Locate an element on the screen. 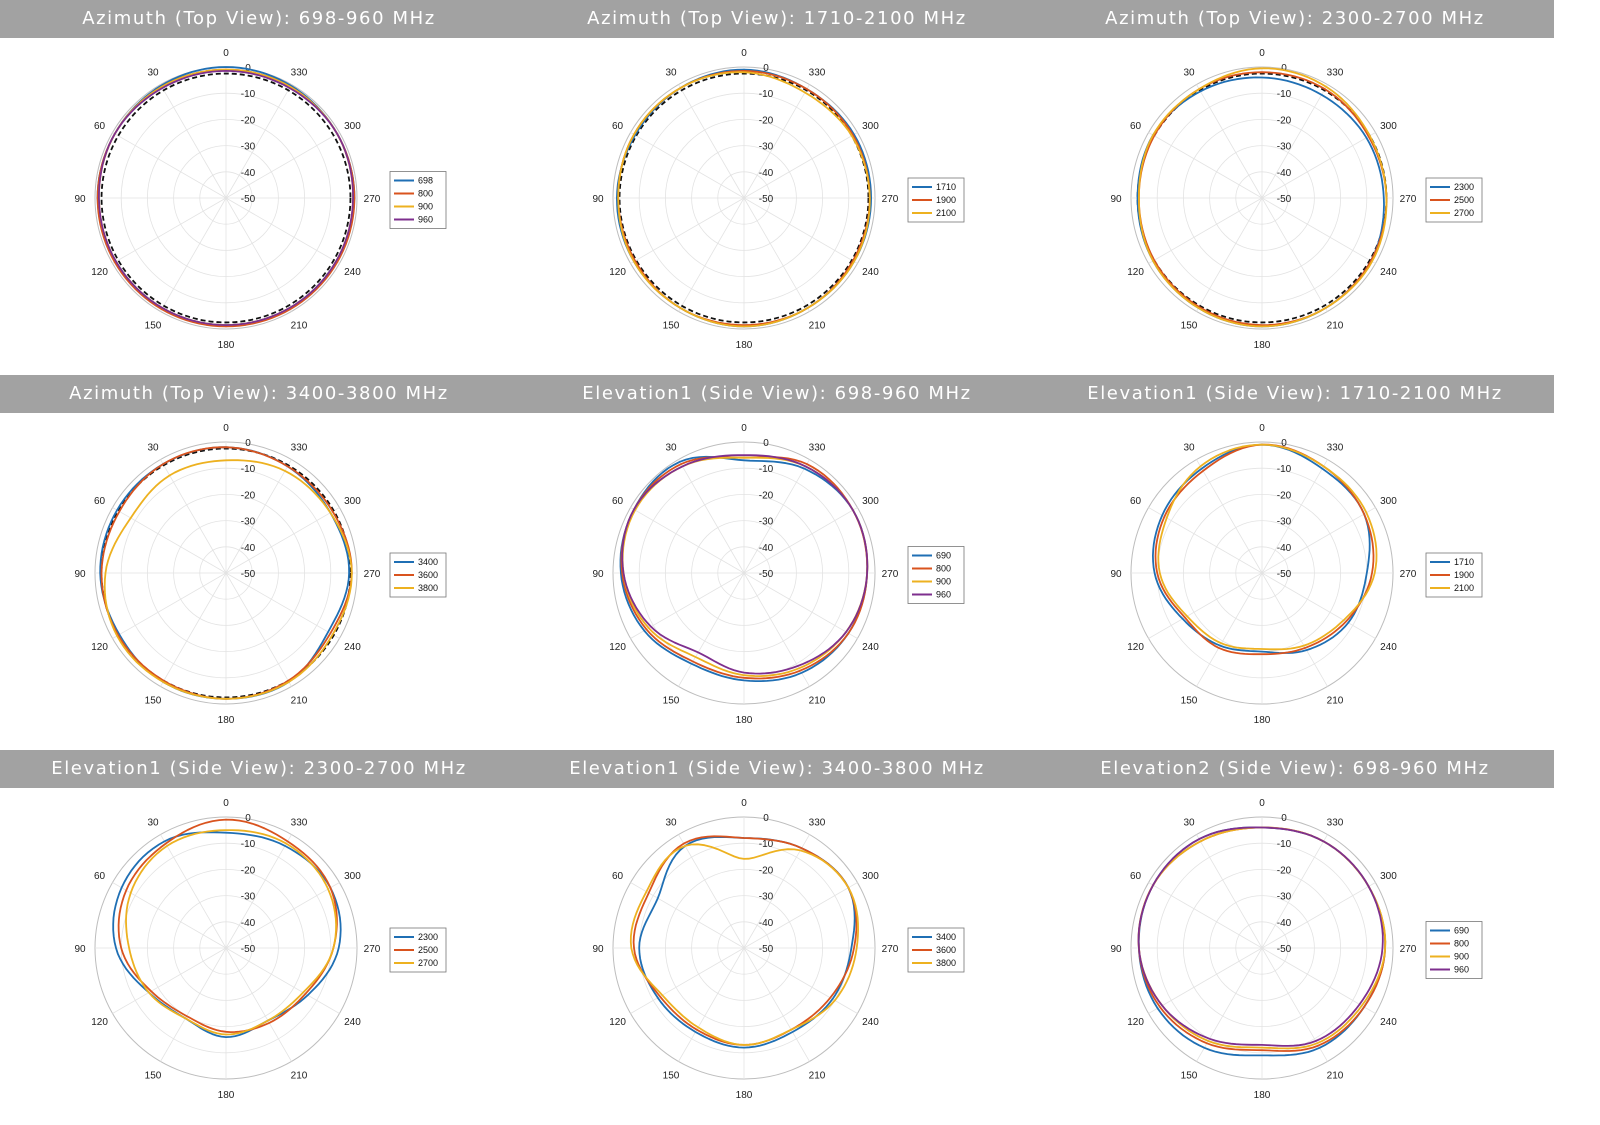 The height and width of the screenshot is (1125, 1600). legend-label: 1900 is located at coordinates (946, 200).